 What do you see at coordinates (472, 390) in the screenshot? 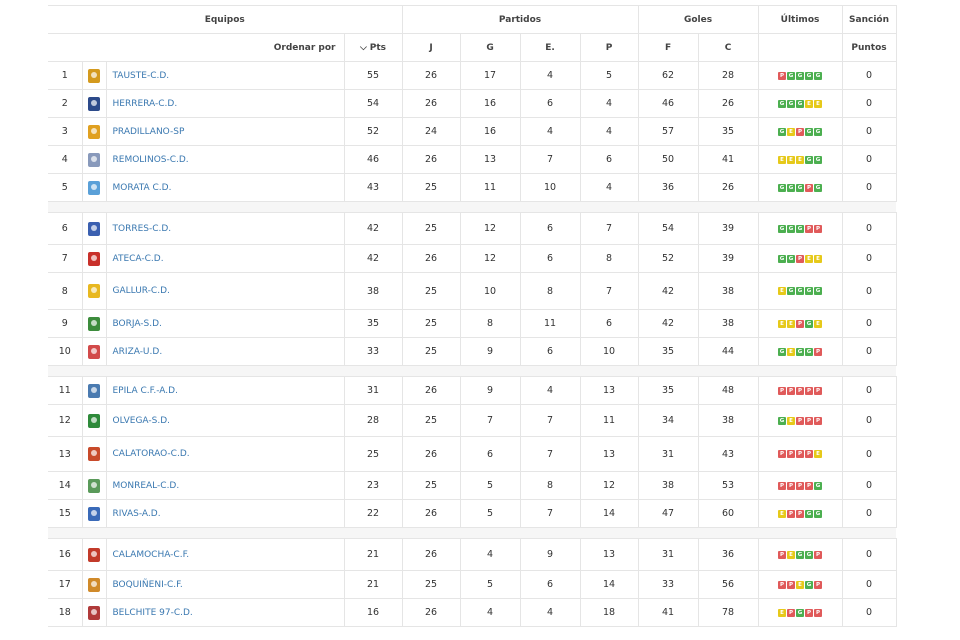
I see `table-row: 11 EPILA C.F.-A.D. 31 26 9 4 13 35 48 P P P P P 0` at bounding box center [472, 390].